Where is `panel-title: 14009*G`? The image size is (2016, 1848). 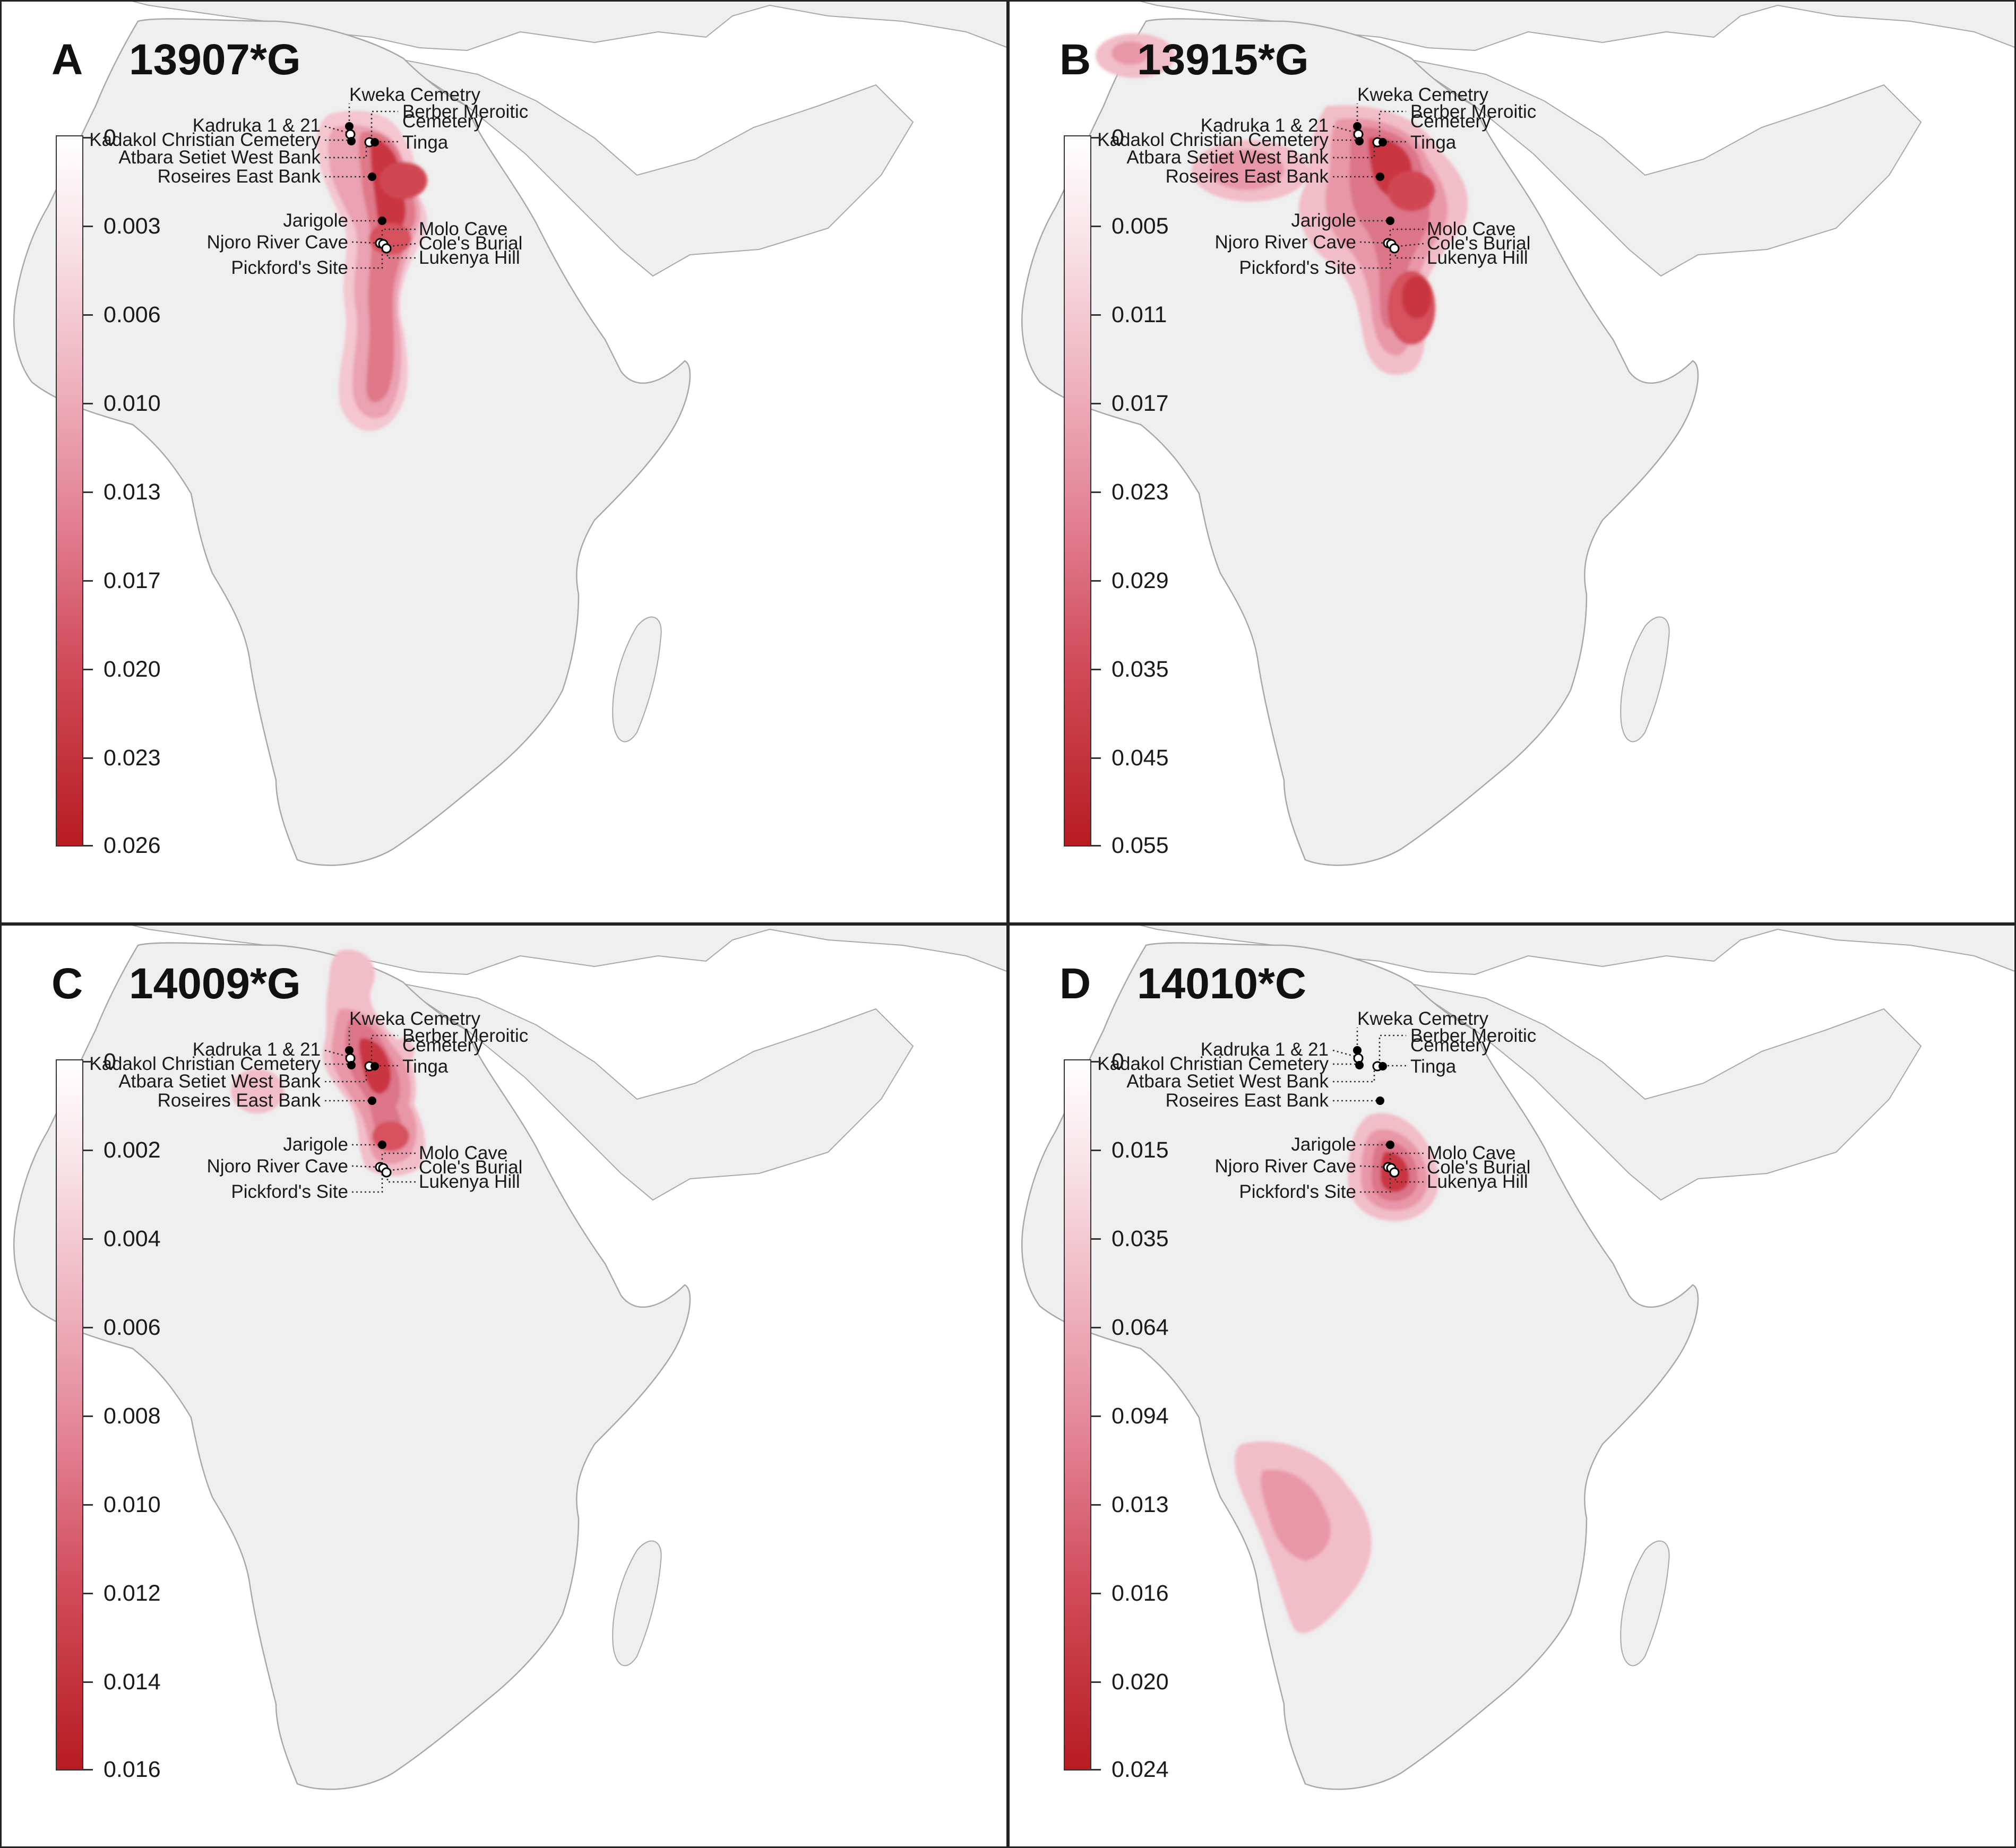 panel-title: 14009*G is located at coordinates (215, 984).